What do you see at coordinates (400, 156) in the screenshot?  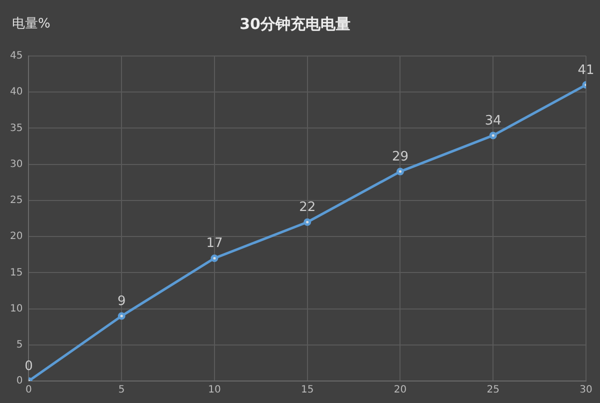 I see `data-label: 29` at bounding box center [400, 156].